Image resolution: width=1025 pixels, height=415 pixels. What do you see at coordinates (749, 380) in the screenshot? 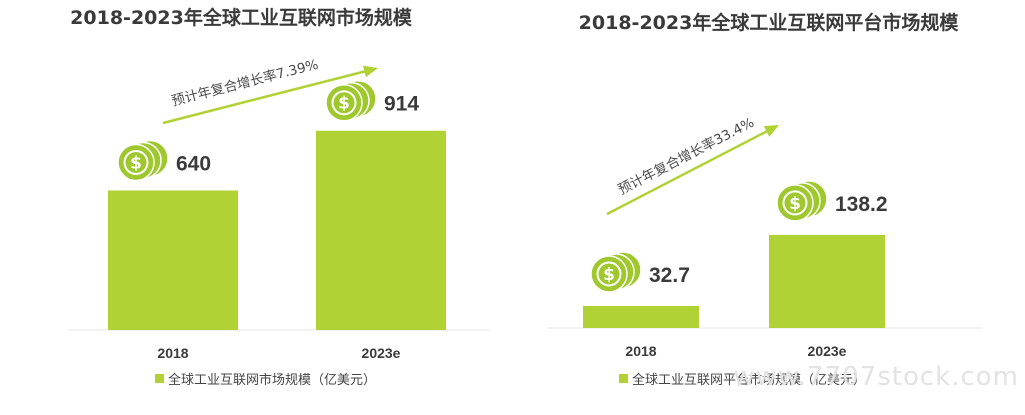
I see `legend-label: 全球工业互联网平台市场规模（亿美元）` at bounding box center [749, 380].